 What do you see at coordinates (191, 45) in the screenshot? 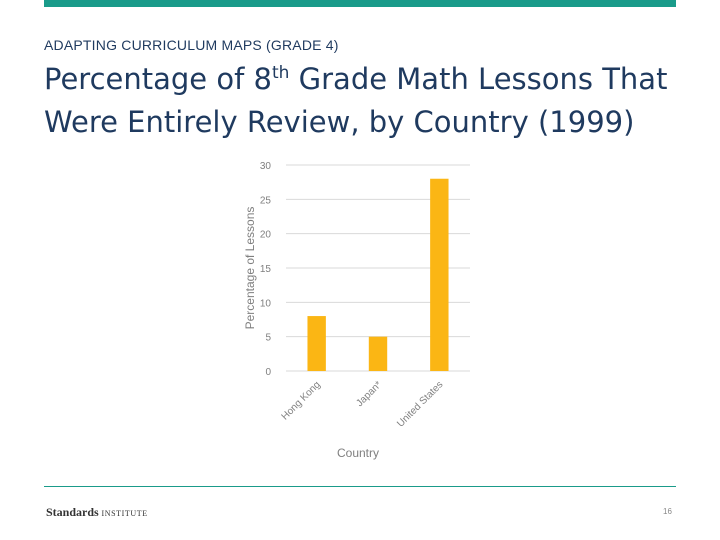
I see `section-eyebrow: ADAPTING CURRICULUM MAPS (GRADE 4)` at bounding box center [191, 45].